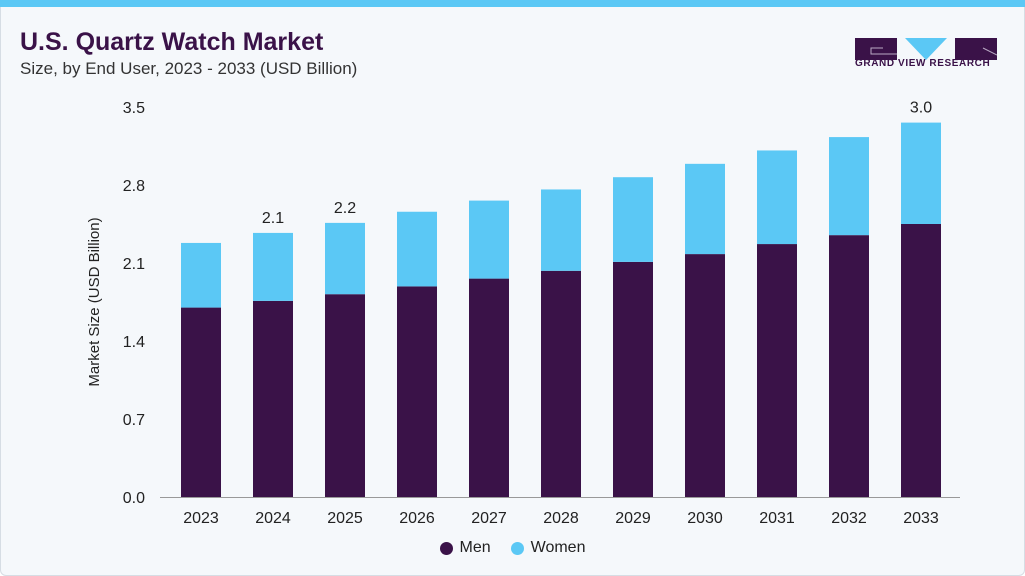  What do you see at coordinates (921, 173) in the screenshot?
I see `bar-women-2033` at bounding box center [921, 173].